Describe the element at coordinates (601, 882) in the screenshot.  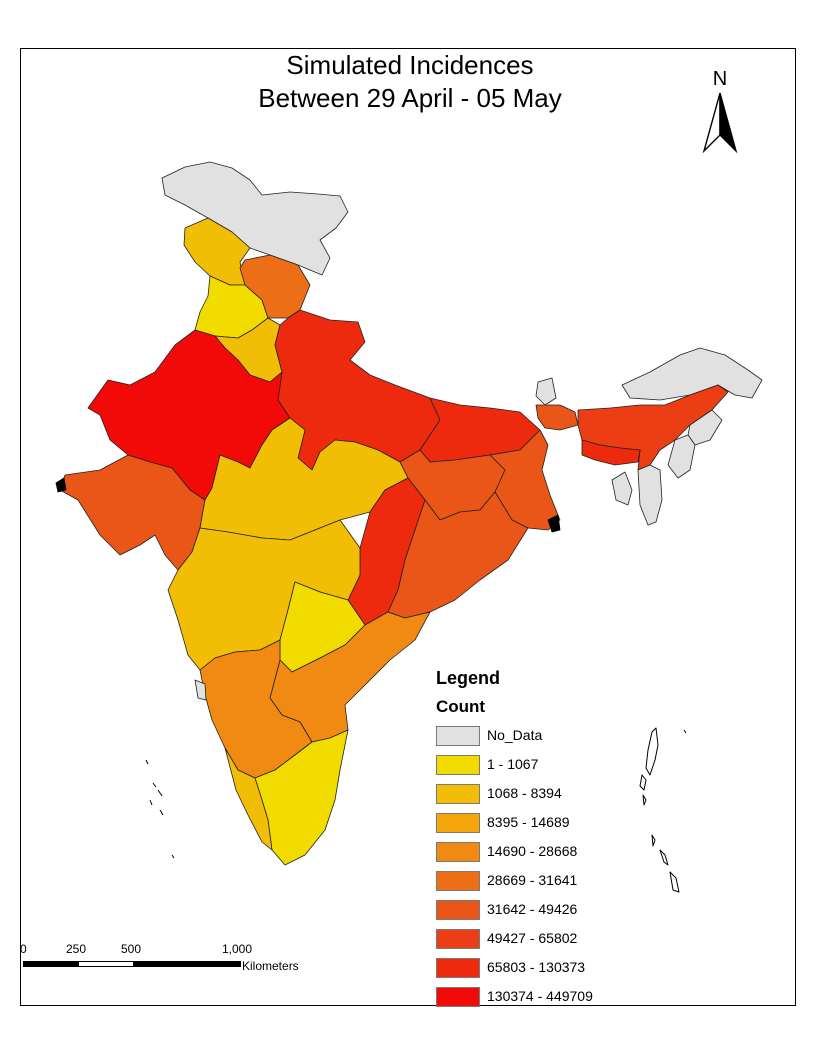
I see `legend-item: 28669 - 31641` at that location.